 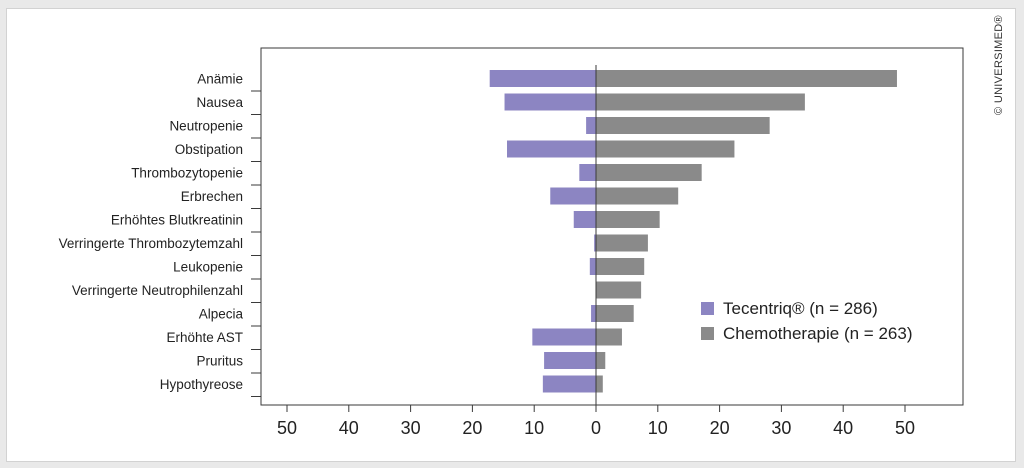 What do you see at coordinates (212, 196) in the screenshot?
I see `y-tick-label: Erbrechen` at bounding box center [212, 196].